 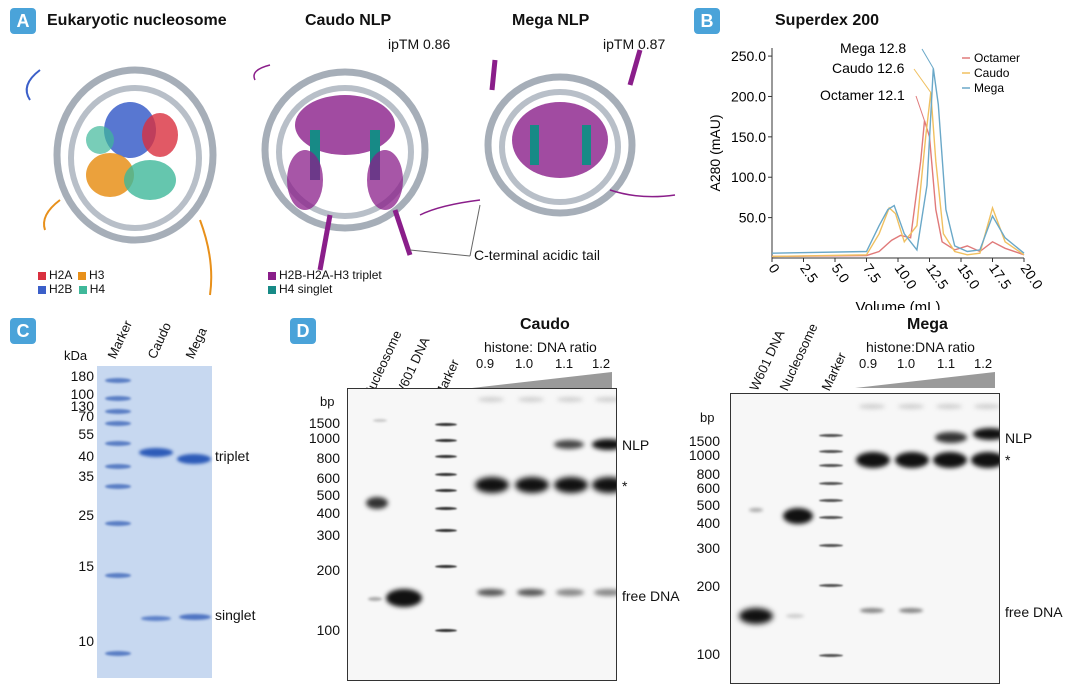 What do you see at coordinates (1008, 460) in the screenshot?
I see `mega-asterisk-label: *` at bounding box center [1008, 460].